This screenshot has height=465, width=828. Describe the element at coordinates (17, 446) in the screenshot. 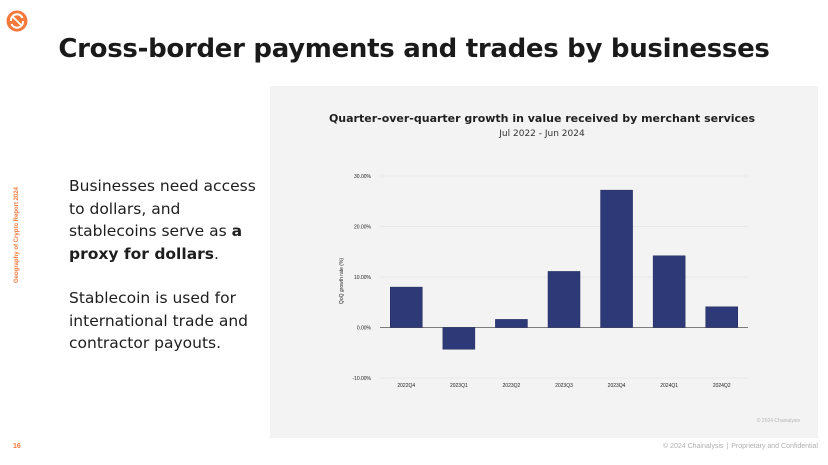

I see `page-number: 16` at that location.